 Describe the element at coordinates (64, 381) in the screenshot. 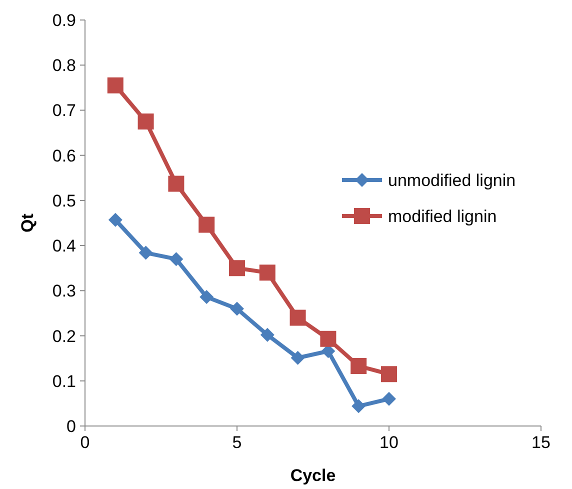

I see `y-tick-label: 0.1` at that location.